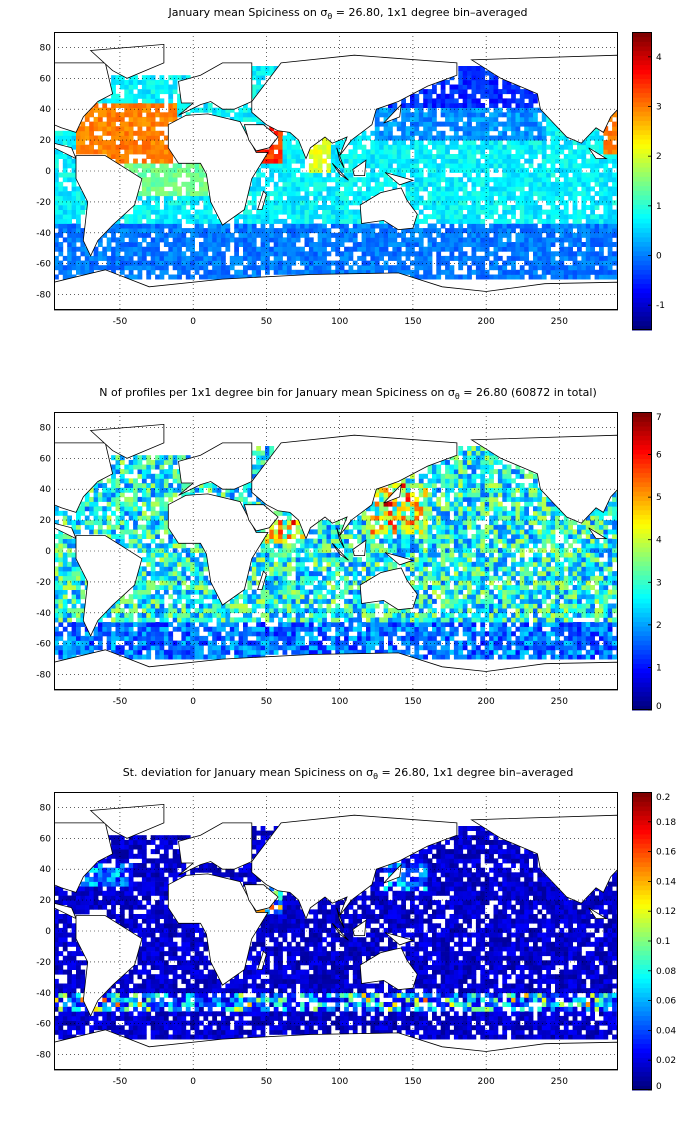 The image size is (696, 1140). Describe the element at coordinates (193, 322) in the screenshot. I see `x-tick-label: 0` at that location.